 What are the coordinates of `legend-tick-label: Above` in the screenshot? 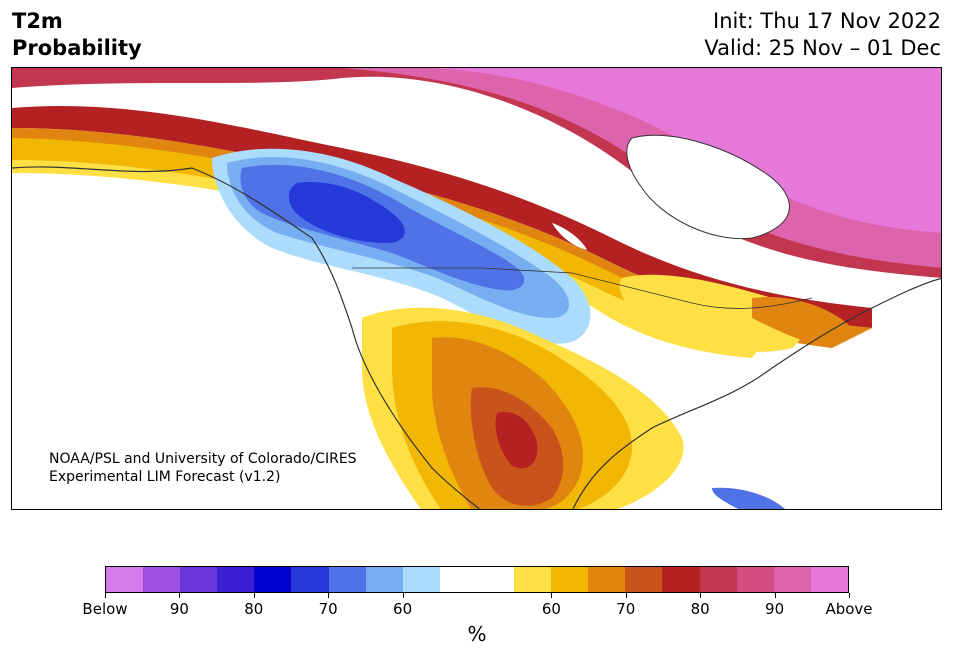 It's located at (849, 609).